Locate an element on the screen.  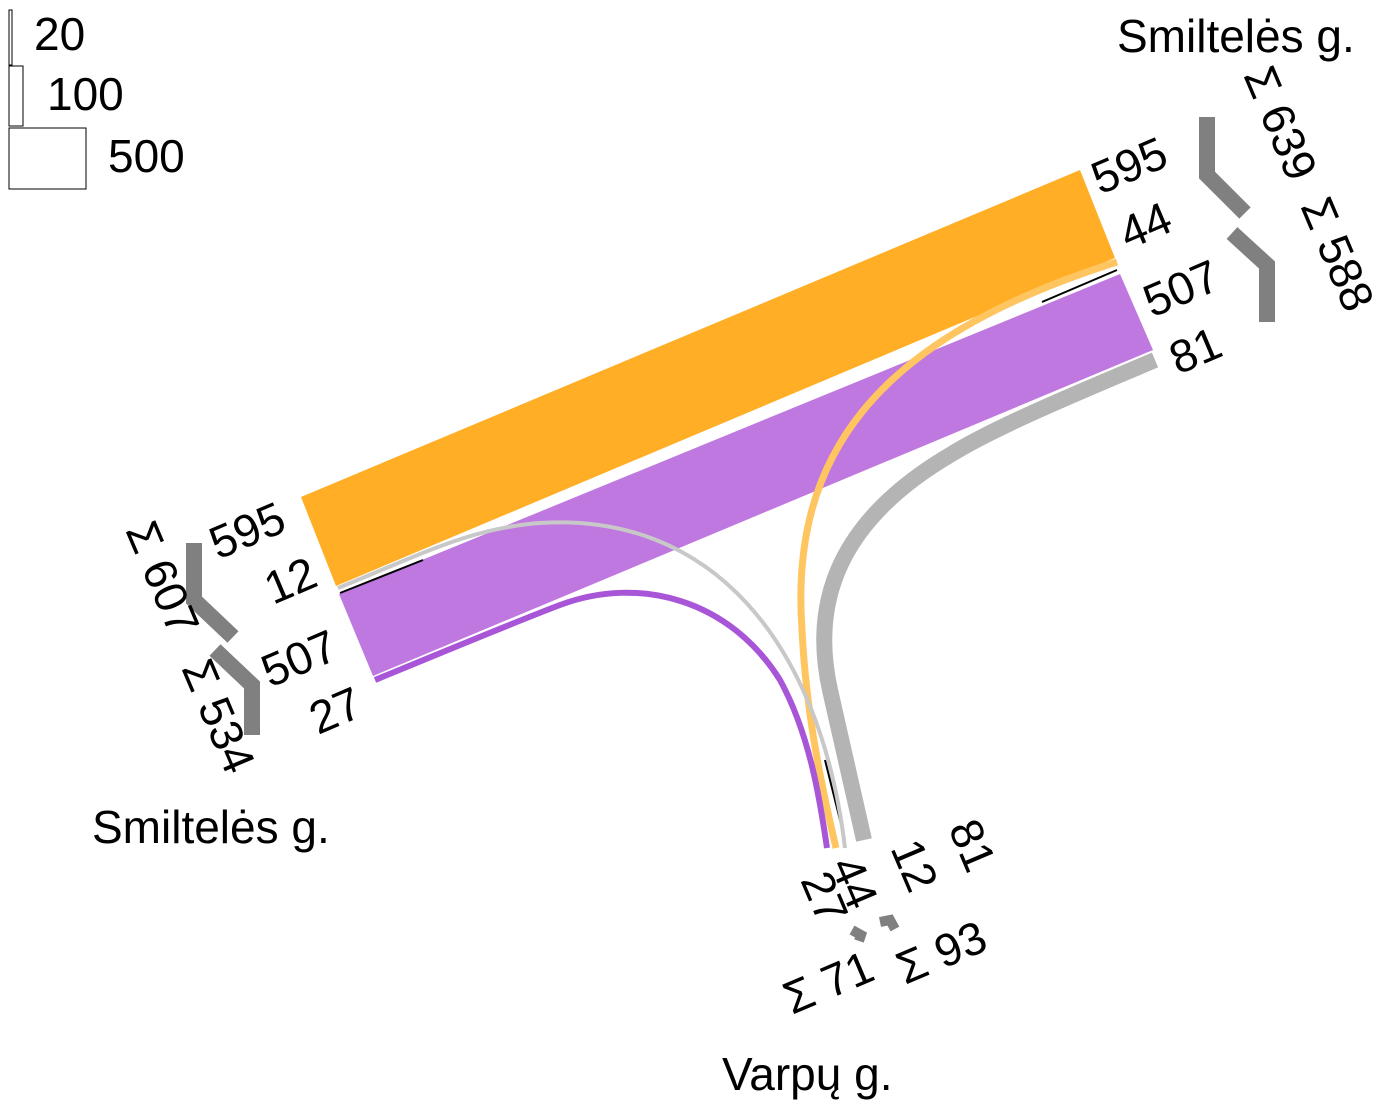
ne-flow-81-label: 81 is located at coordinates (1195, 350).